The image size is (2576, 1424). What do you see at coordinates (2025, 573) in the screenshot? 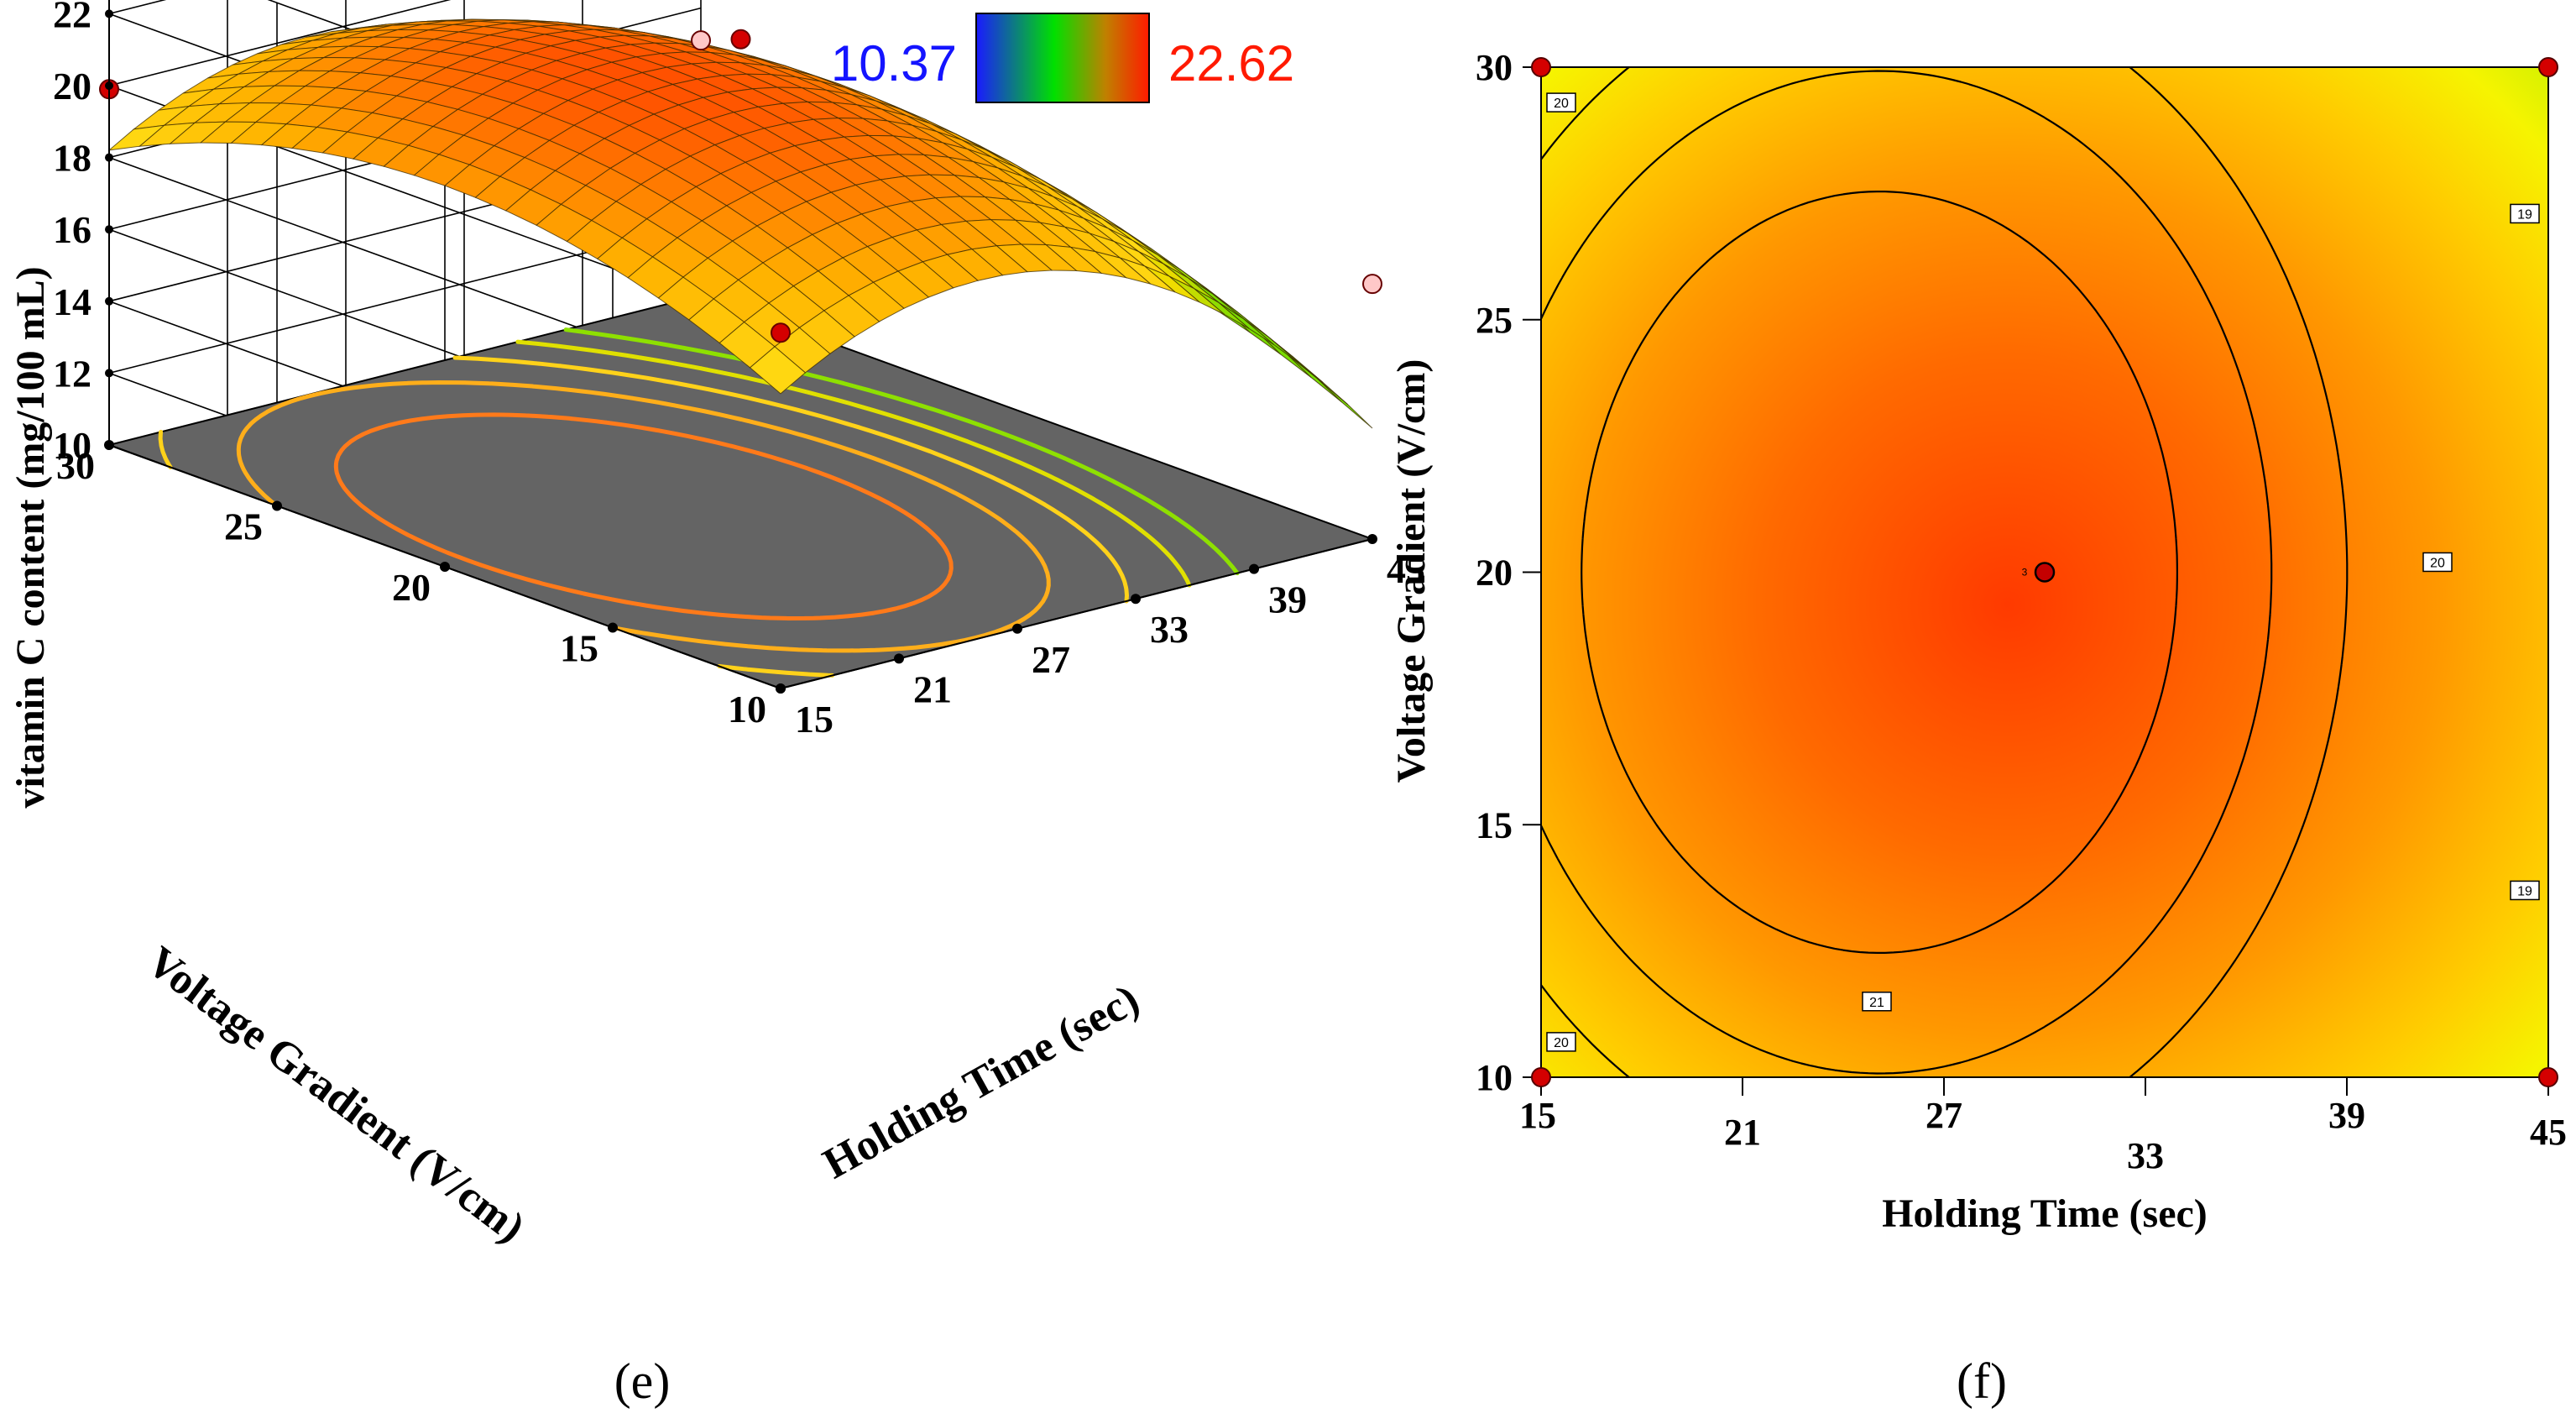
I see `center-point-replicate-label: 3` at bounding box center [2025, 573].